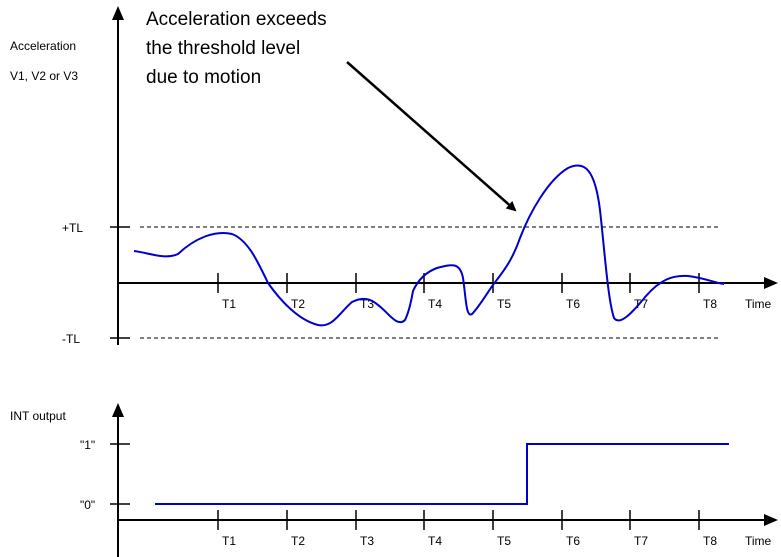 The width and height of the screenshot is (781, 557). I want to click on bottom-tick-label-t4: T4, so click(435, 541).